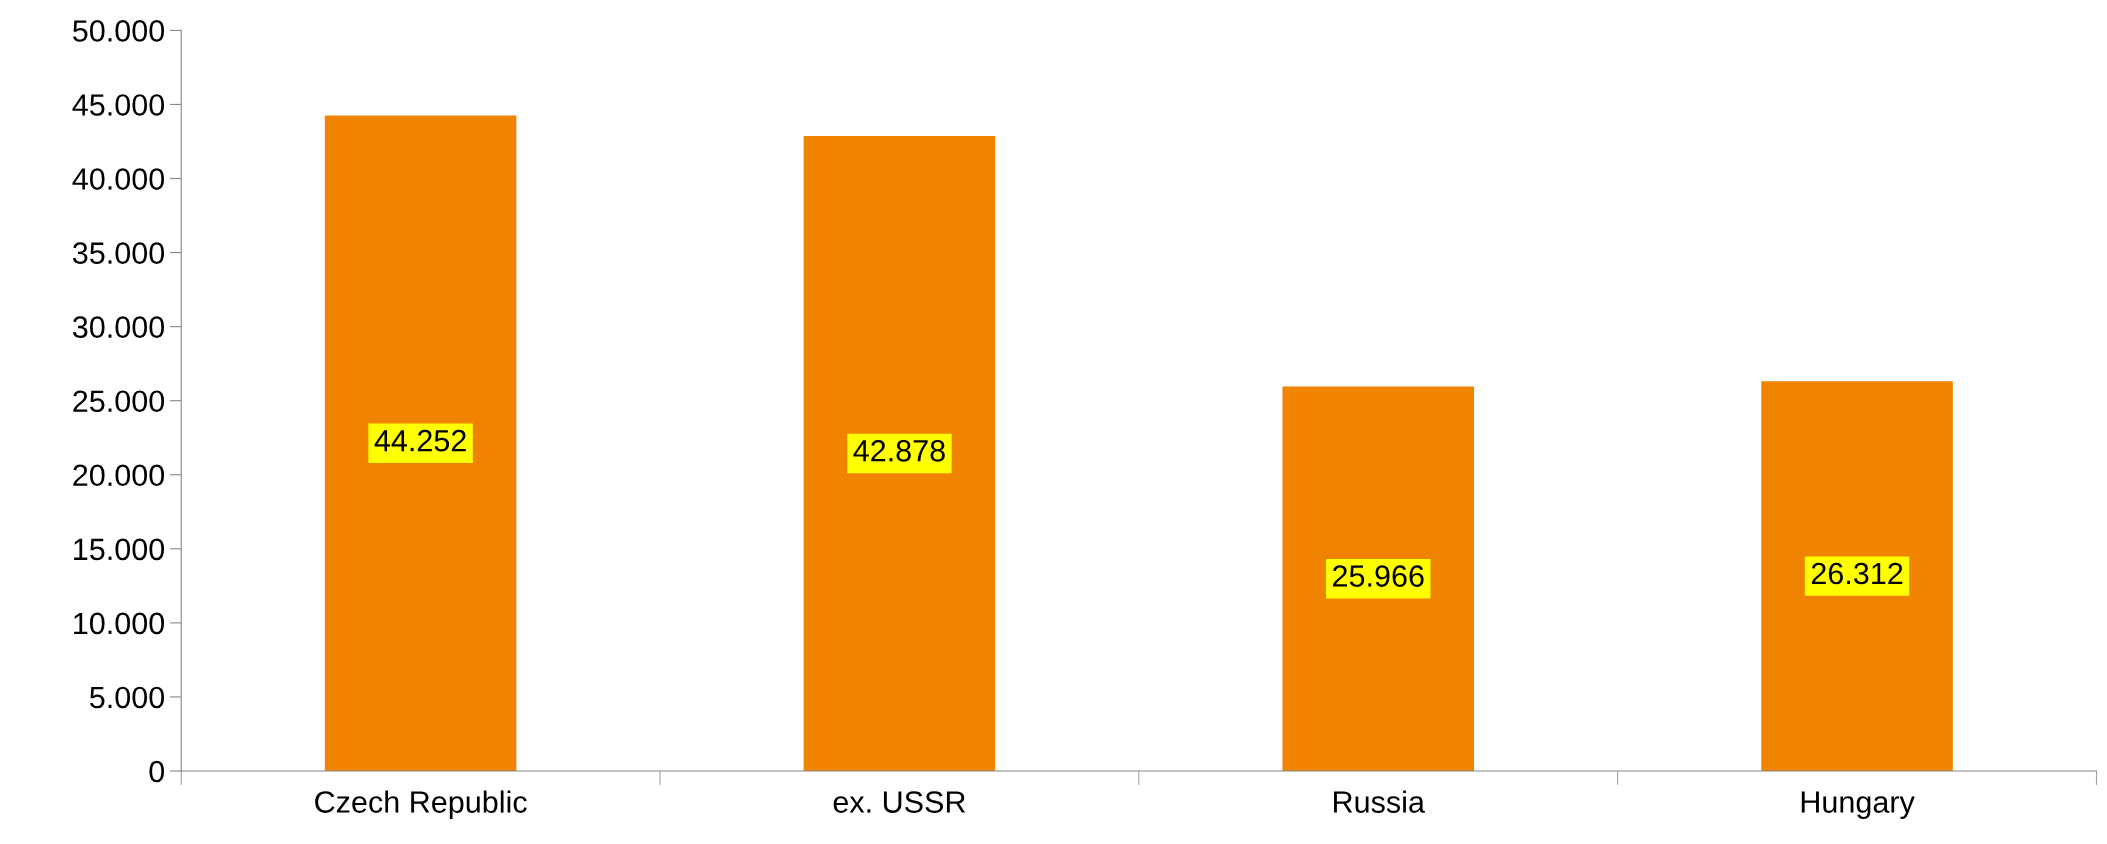  I want to click on data-label: 42.878, so click(899, 451).